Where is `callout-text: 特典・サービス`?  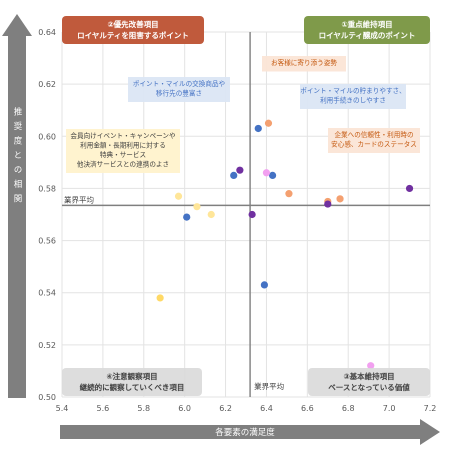 callout-text: 特典・サービス is located at coordinates (123, 154).